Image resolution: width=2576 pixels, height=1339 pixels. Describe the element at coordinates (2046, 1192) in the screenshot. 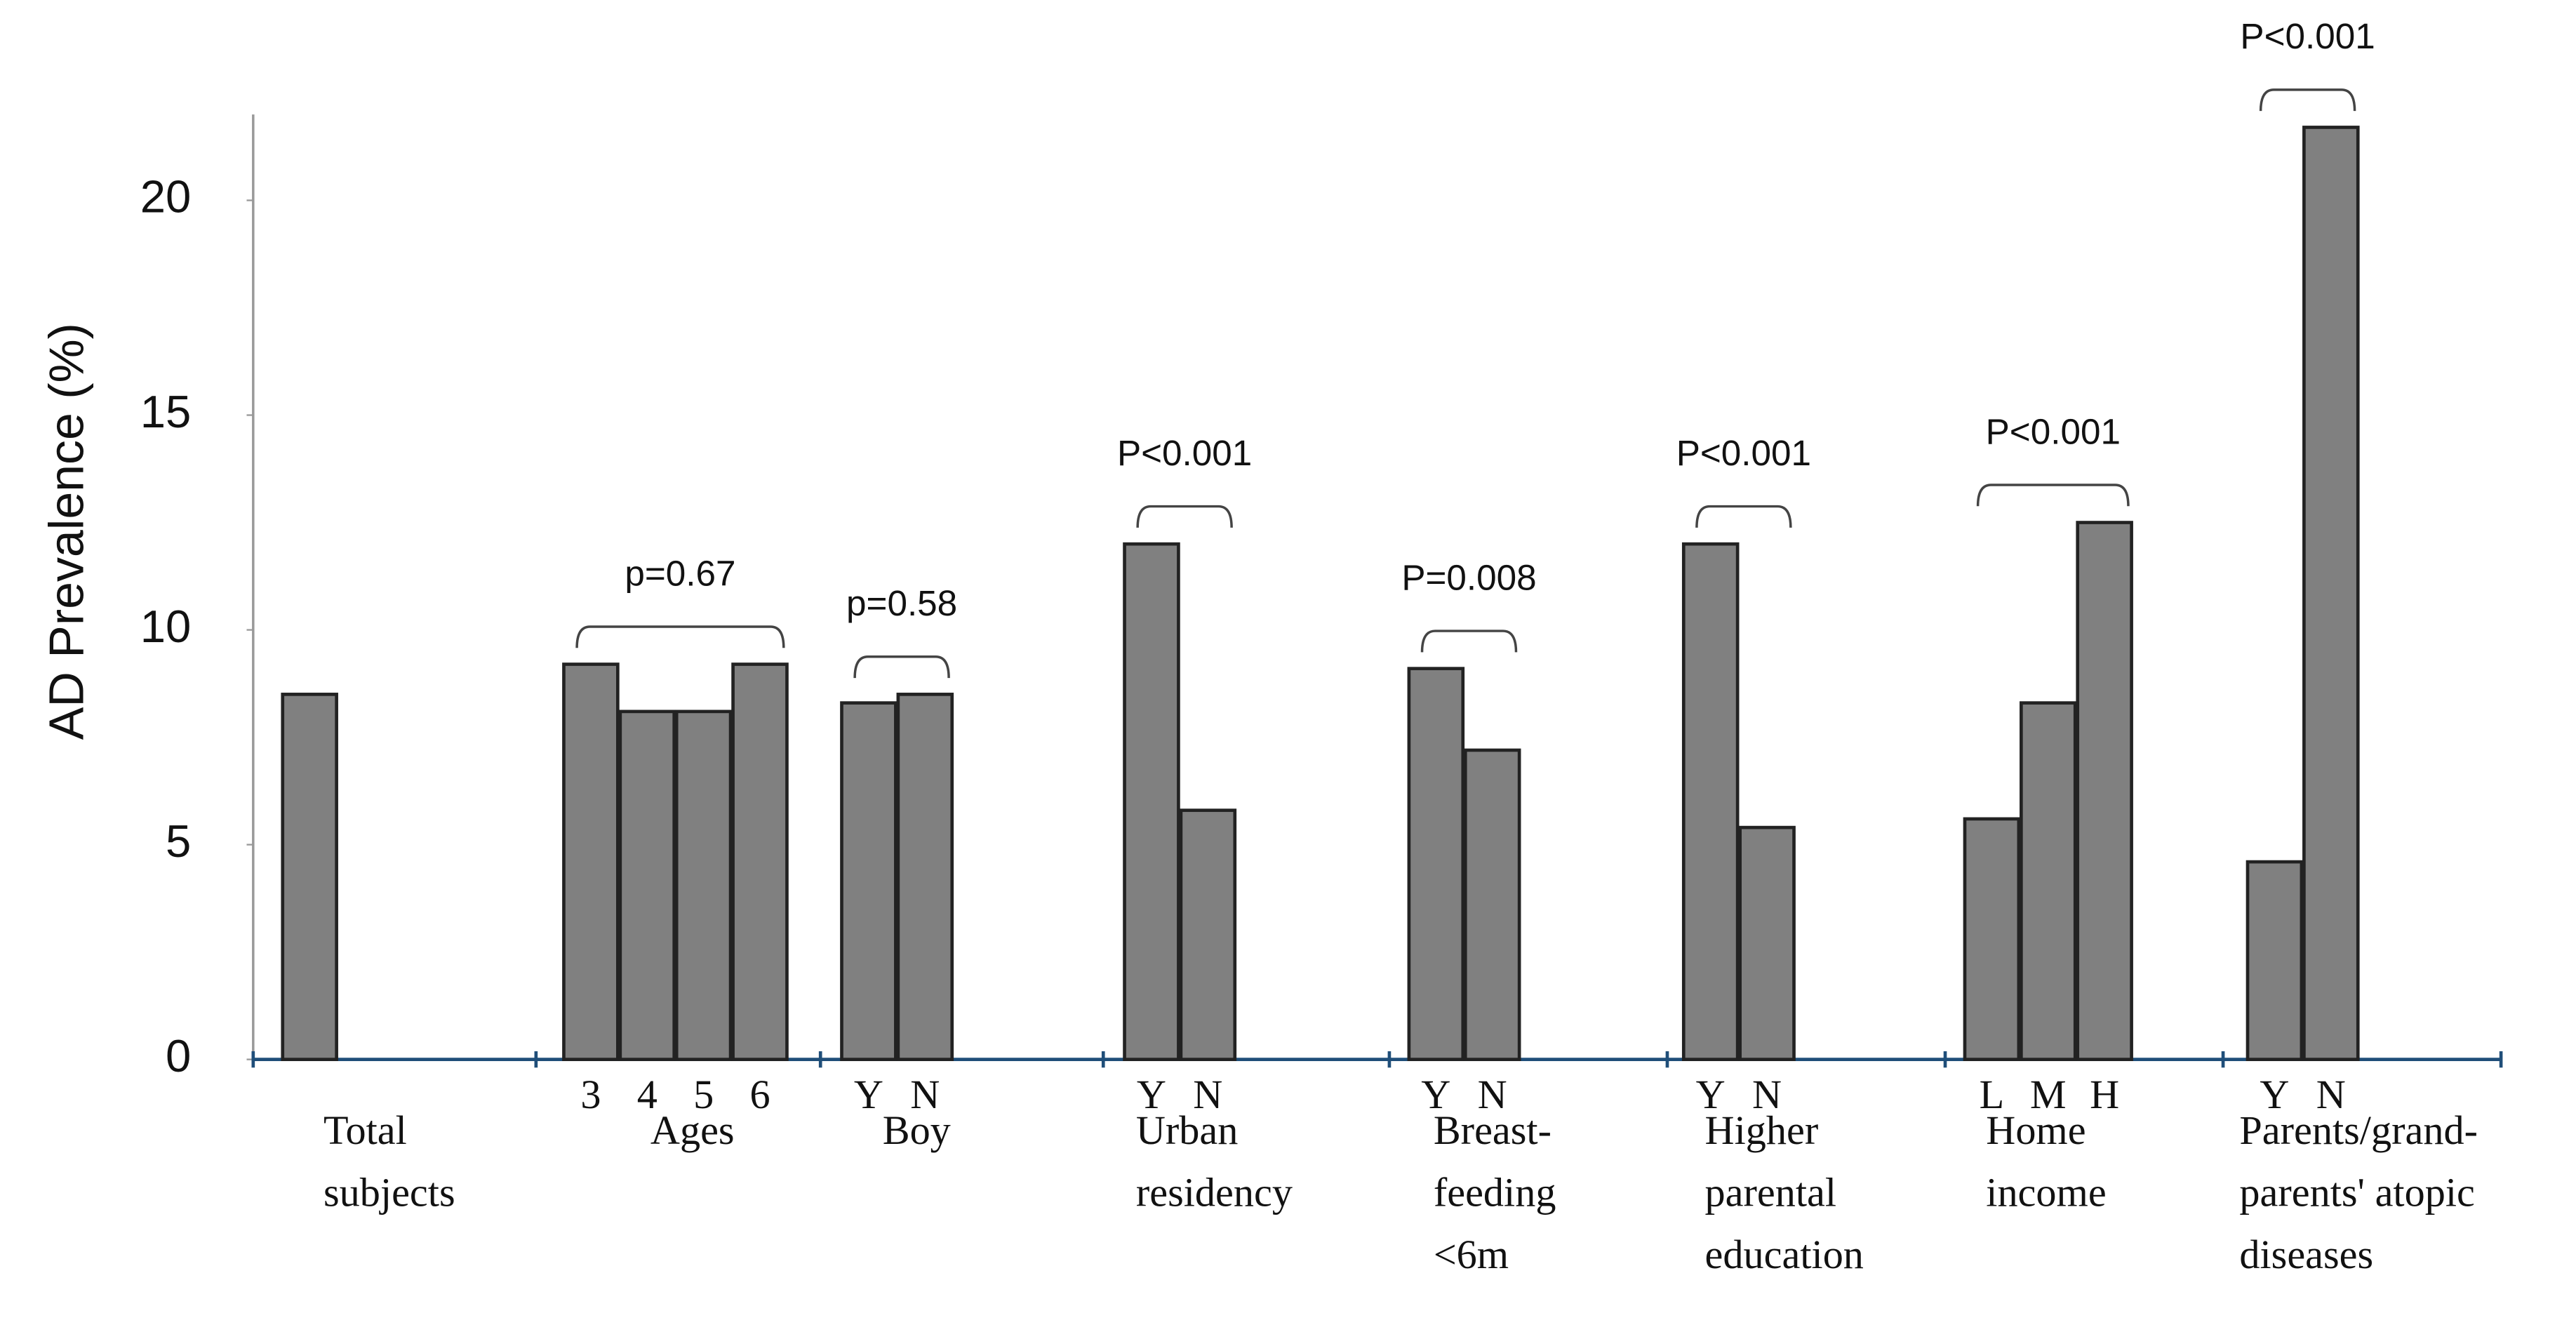

I see `group-label: income` at that location.